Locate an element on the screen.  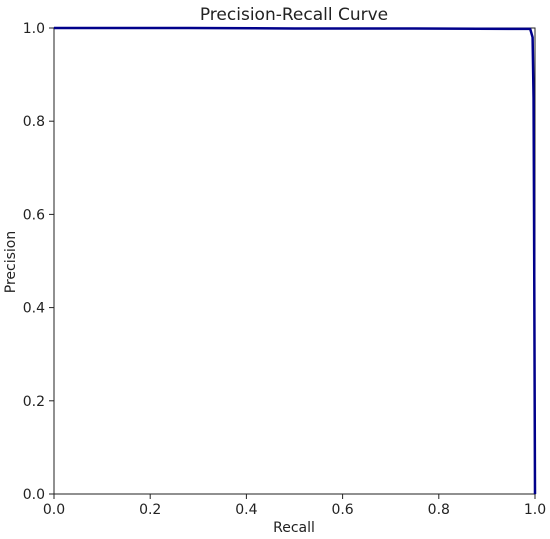
y-tick-label: 0.4 is located at coordinates (34, 309).